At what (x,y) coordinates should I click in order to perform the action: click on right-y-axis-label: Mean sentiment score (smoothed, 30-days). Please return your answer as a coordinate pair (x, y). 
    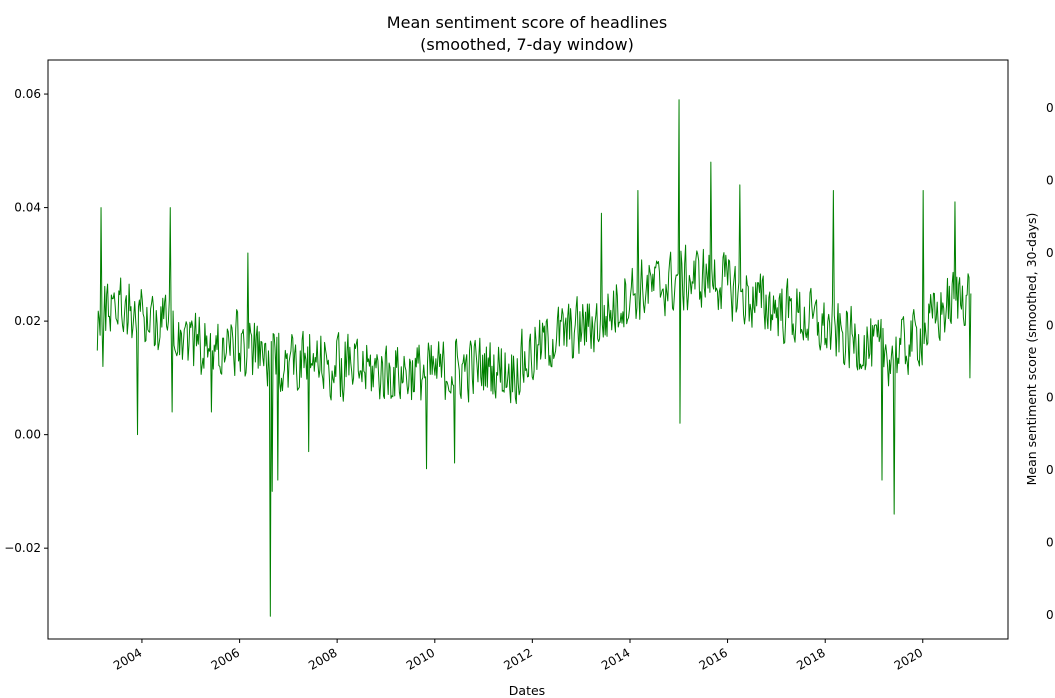
    Looking at the image, I should click on (1031, 349).